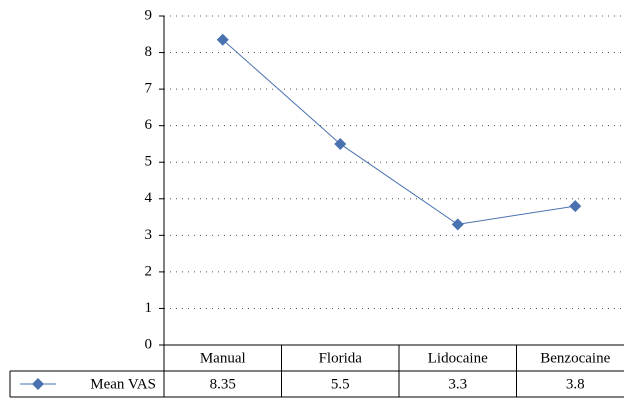  What do you see at coordinates (149, 162) in the screenshot?
I see `y-tick-label: 5` at bounding box center [149, 162].